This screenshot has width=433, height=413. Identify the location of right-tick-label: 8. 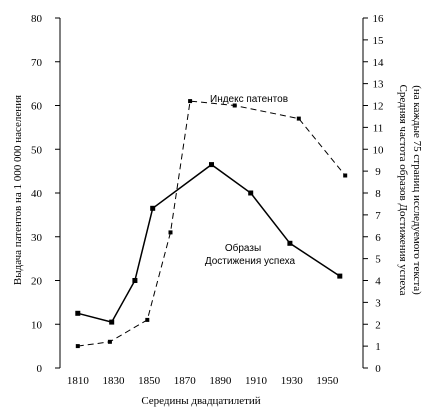
(378, 194).